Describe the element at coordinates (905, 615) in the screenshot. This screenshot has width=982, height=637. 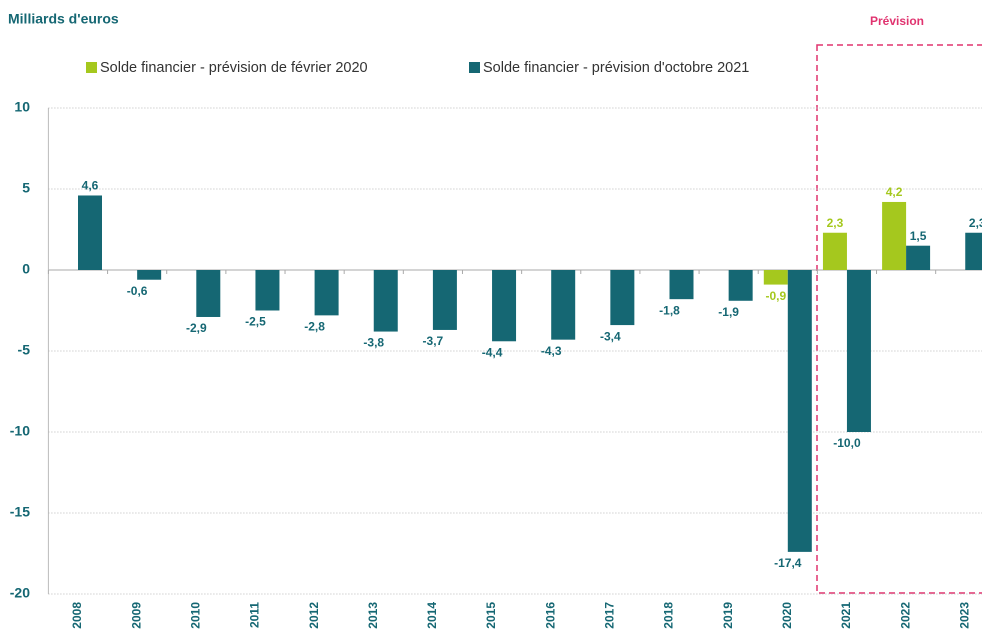
I see `x-tick-label: 2022` at that location.